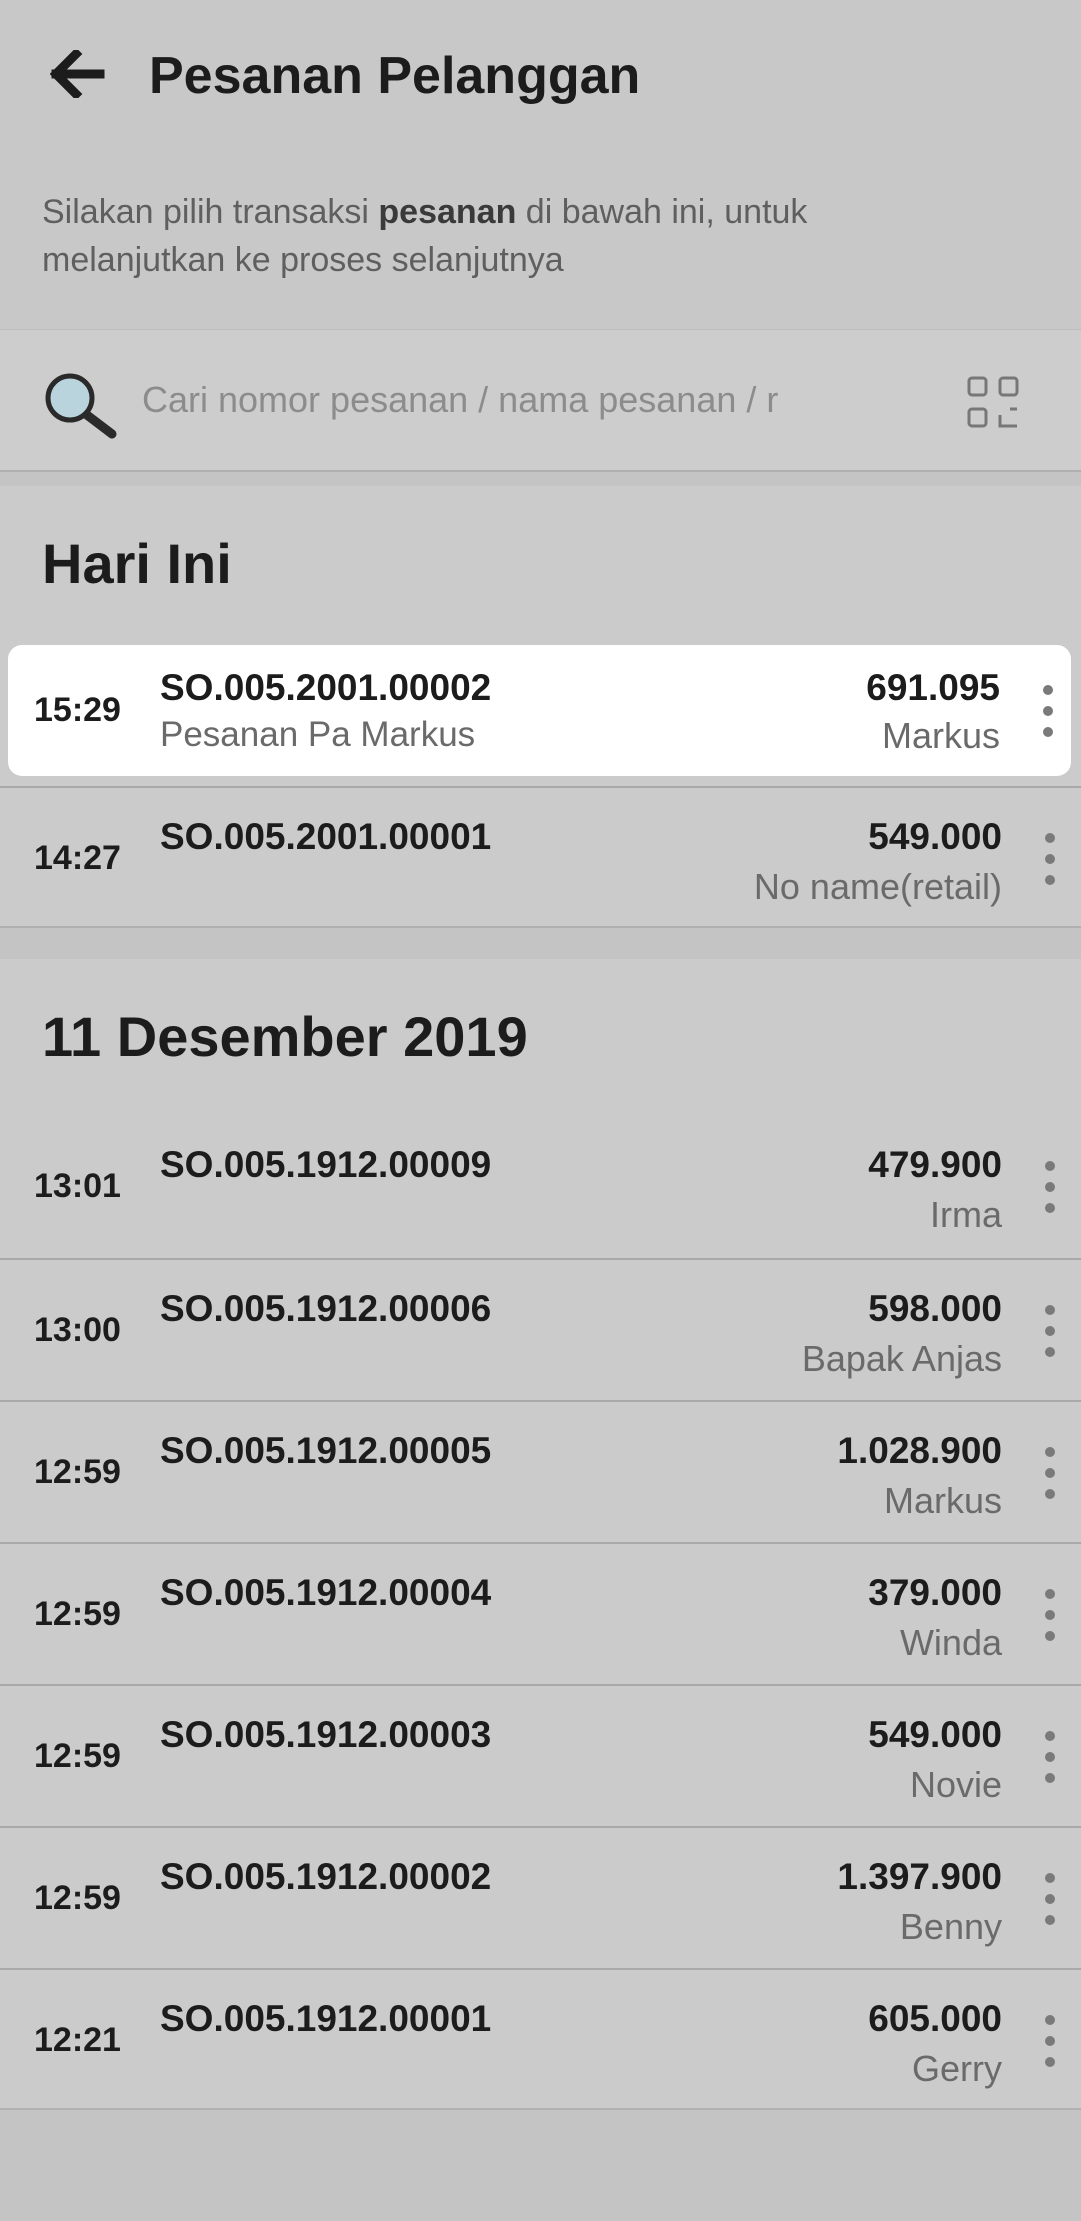  I want to click on order-number: SO.005.2001.00002, so click(326, 687).